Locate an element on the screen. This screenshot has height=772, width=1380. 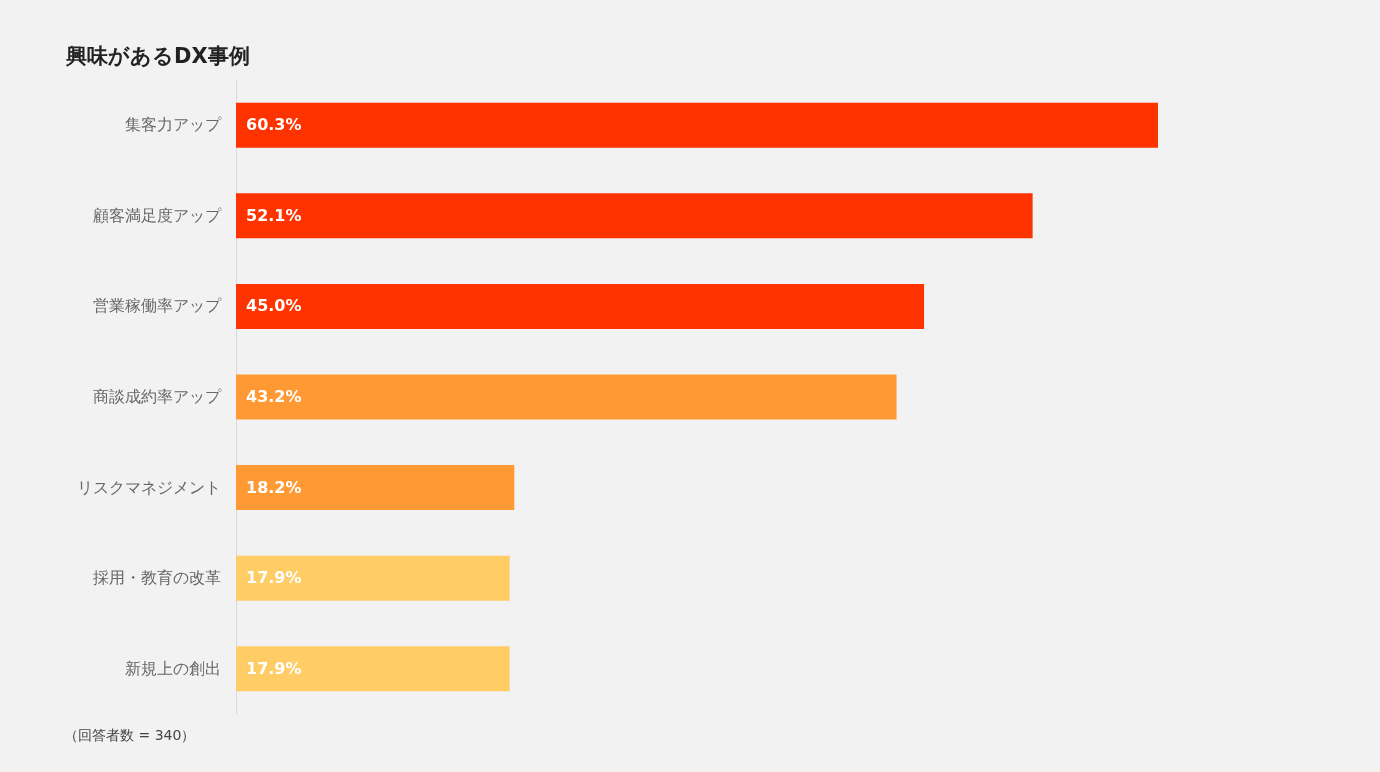
y-tick-label: リスクマネジメント is located at coordinates (148, 487).